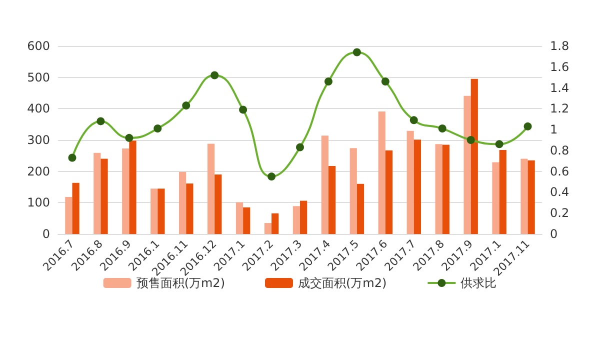 This screenshot has height=342, width=600. I want to click on y-tick-label: 500, so click(38, 77).